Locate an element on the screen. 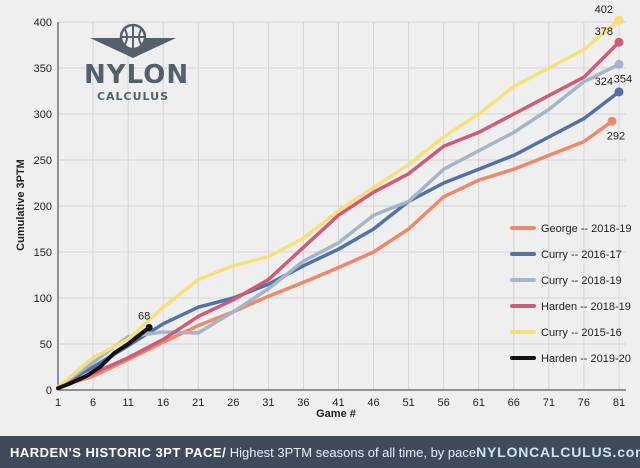  footer-site-link: NYLONCALCULUS.com is located at coordinates (558, 452).